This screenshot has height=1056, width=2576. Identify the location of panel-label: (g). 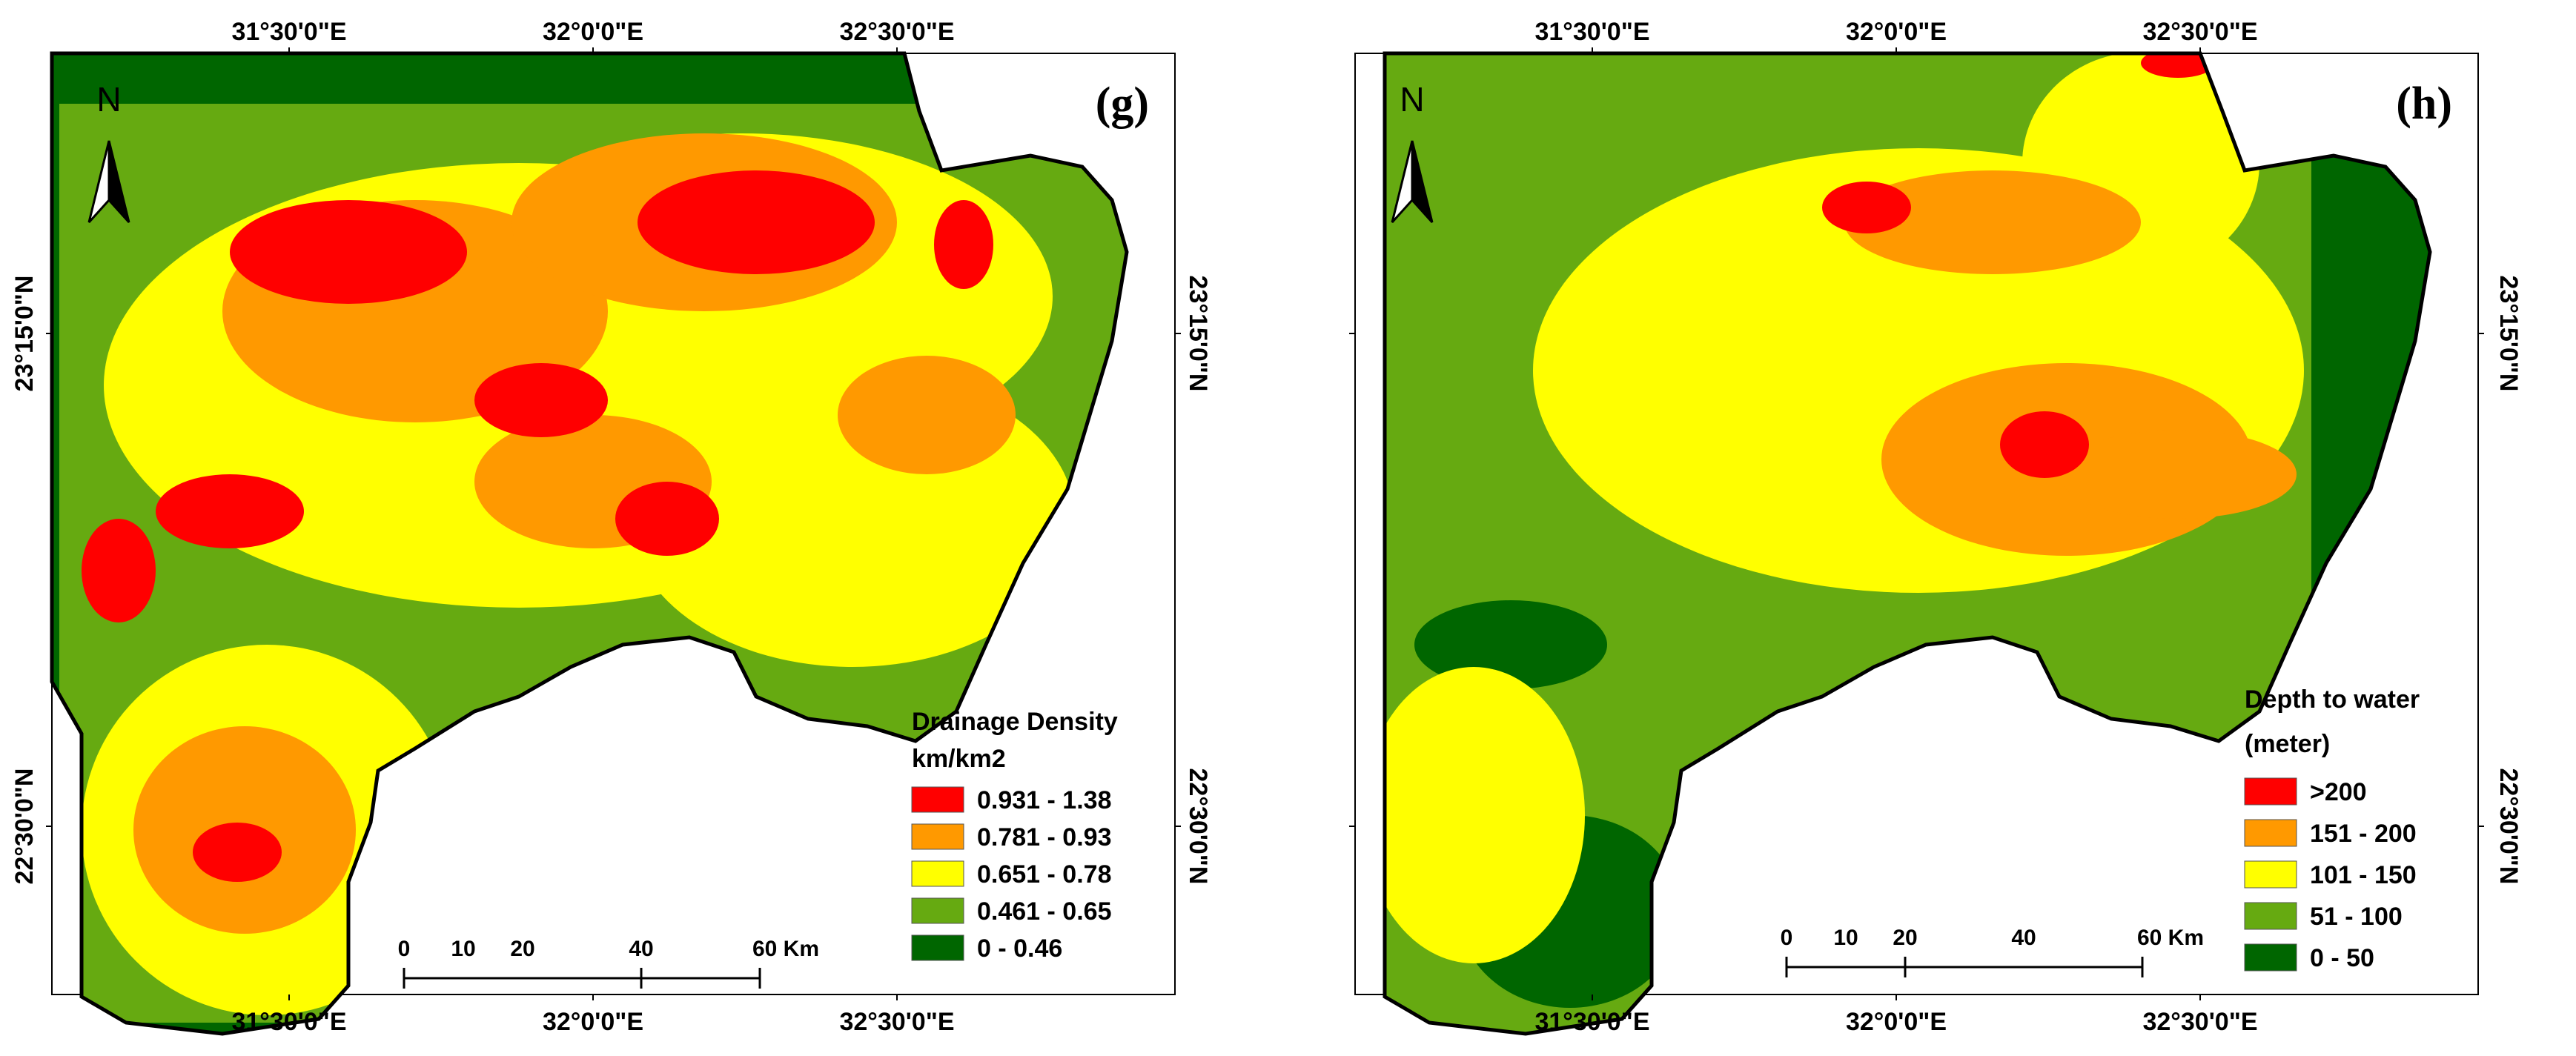
(1122, 104).